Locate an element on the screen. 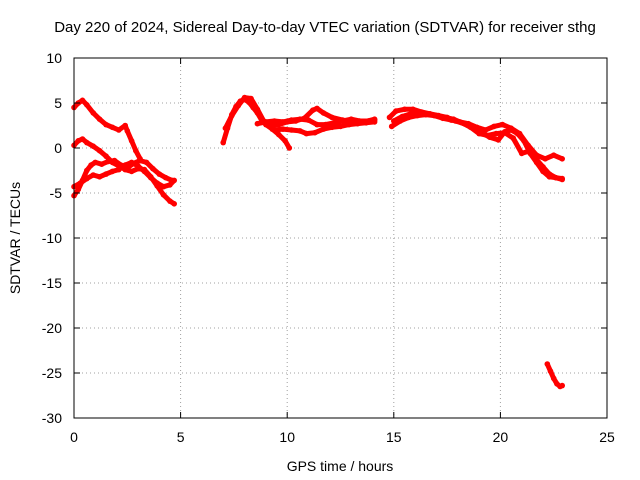  series-track-h is located at coordinates (324, 128).